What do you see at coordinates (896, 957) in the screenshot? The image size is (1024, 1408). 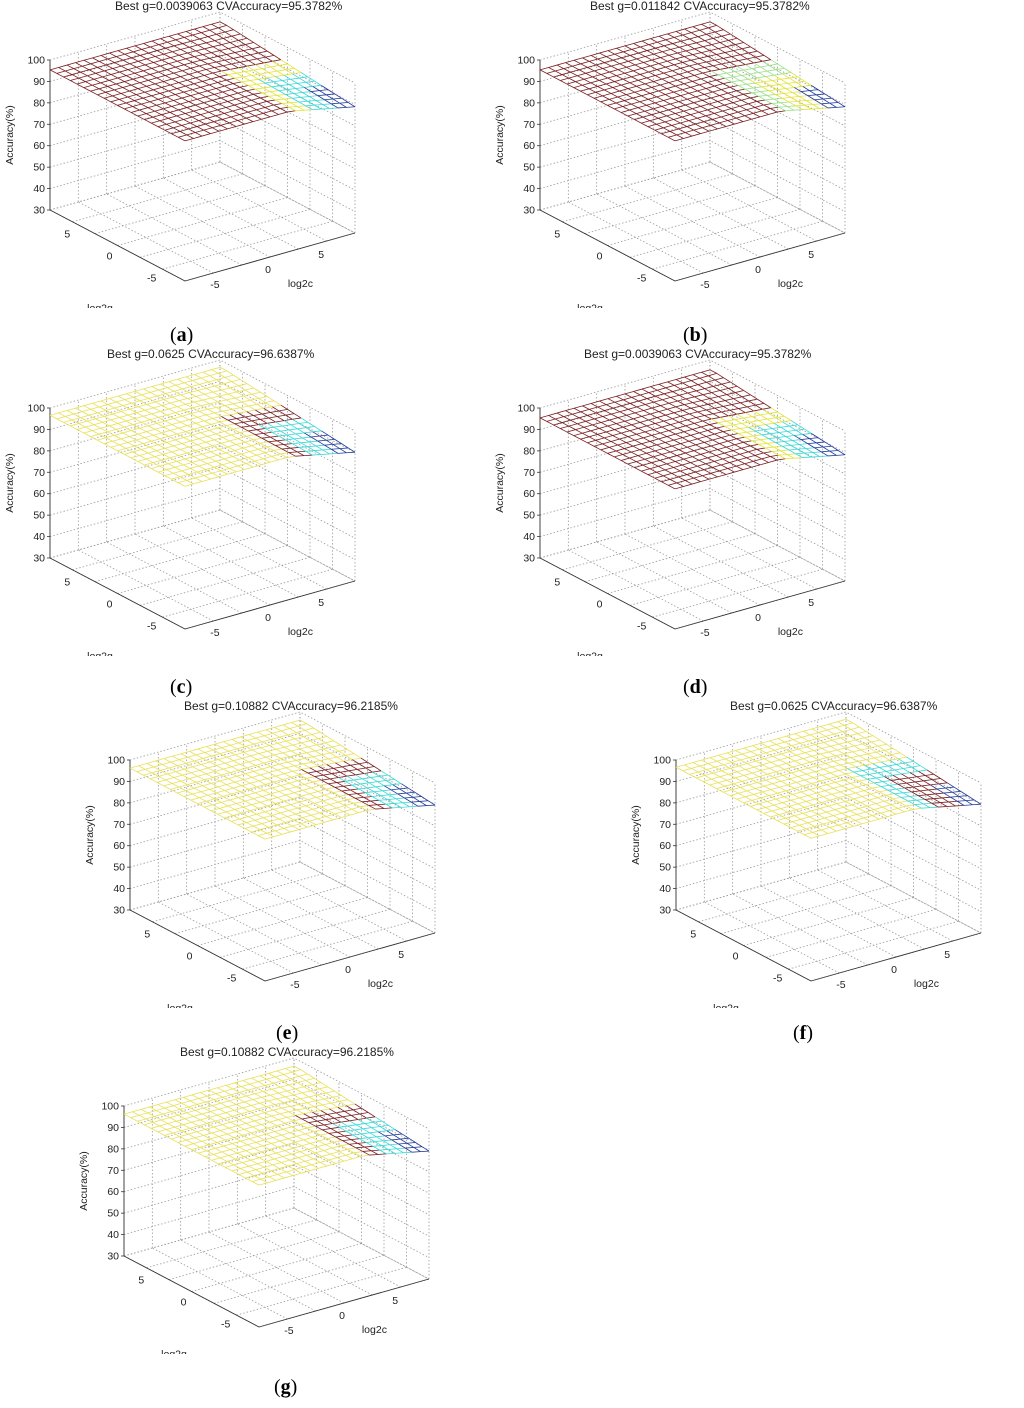 I see `x-axis-line` at bounding box center [896, 957].